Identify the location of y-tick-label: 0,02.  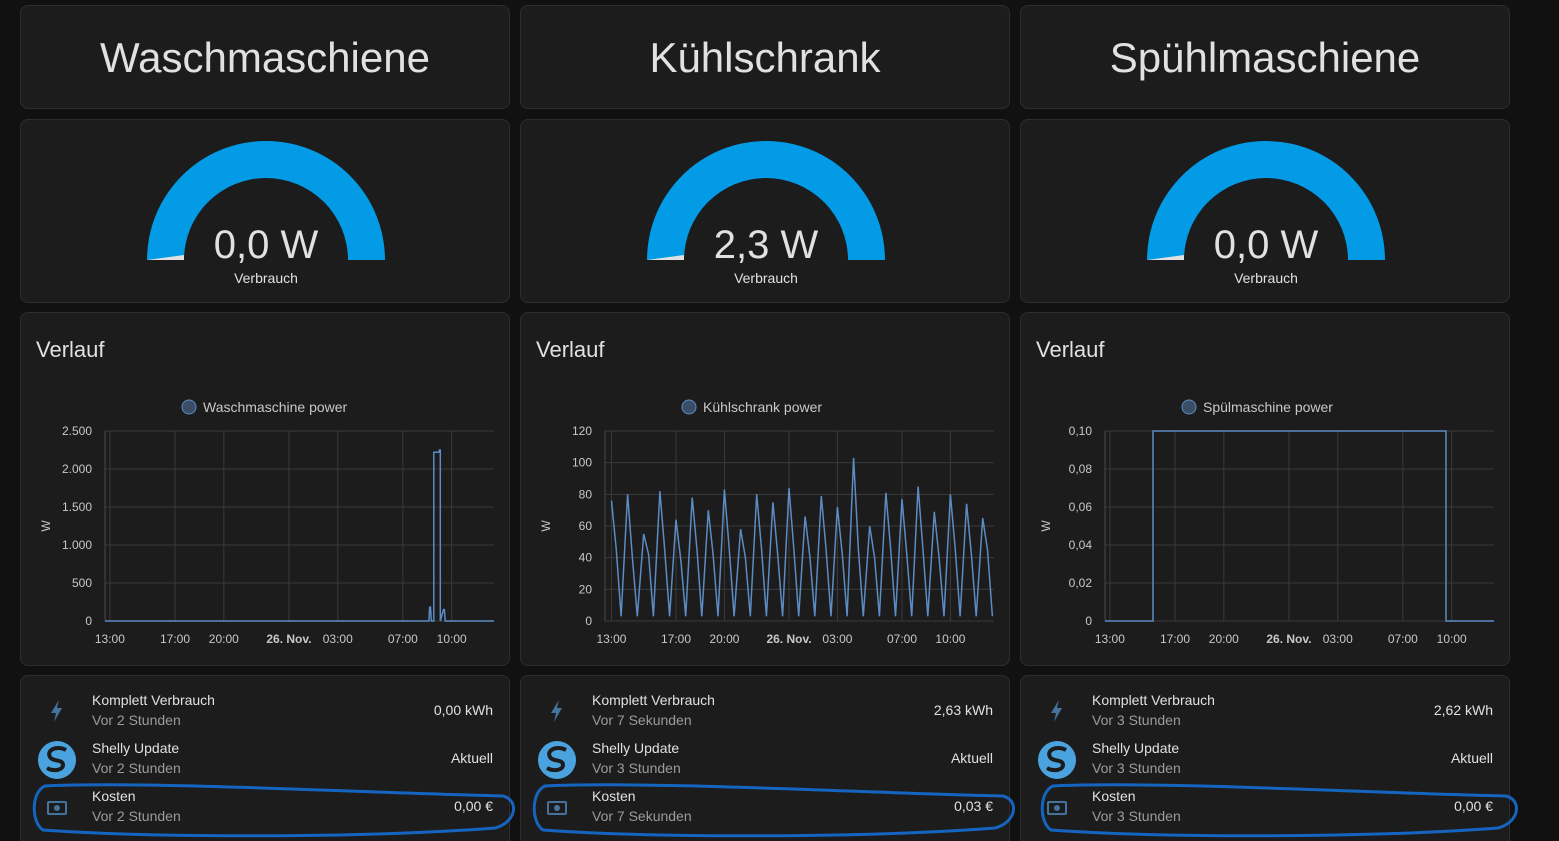
(1081, 583).